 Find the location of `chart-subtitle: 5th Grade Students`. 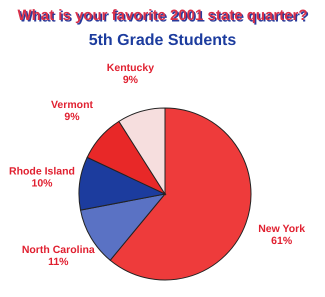

chart-subtitle: 5th Grade Students is located at coordinates (162, 40).